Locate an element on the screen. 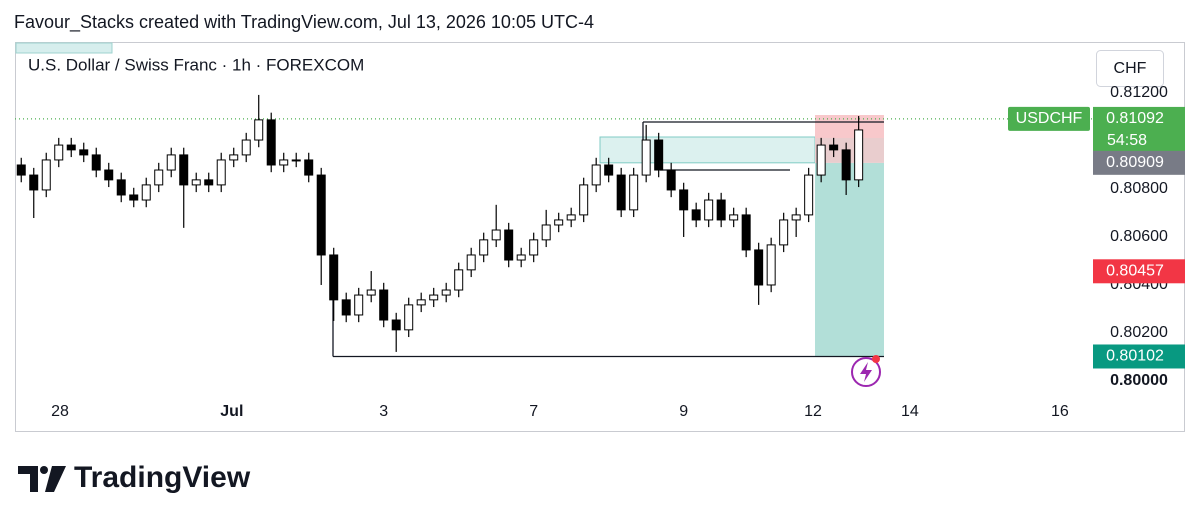  y-tick-label: 0.81200 is located at coordinates (1139, 92).